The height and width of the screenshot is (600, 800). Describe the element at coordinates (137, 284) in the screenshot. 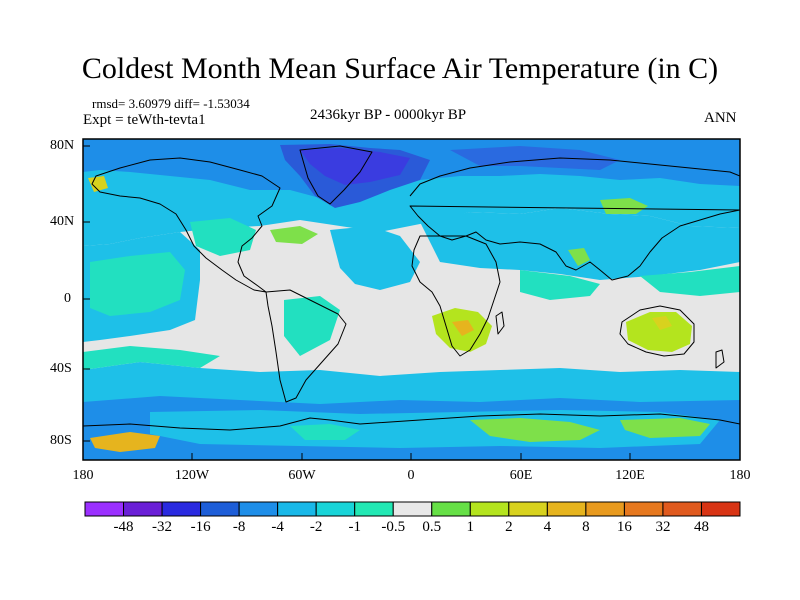

I see `pacific-teal-patch` at that location.